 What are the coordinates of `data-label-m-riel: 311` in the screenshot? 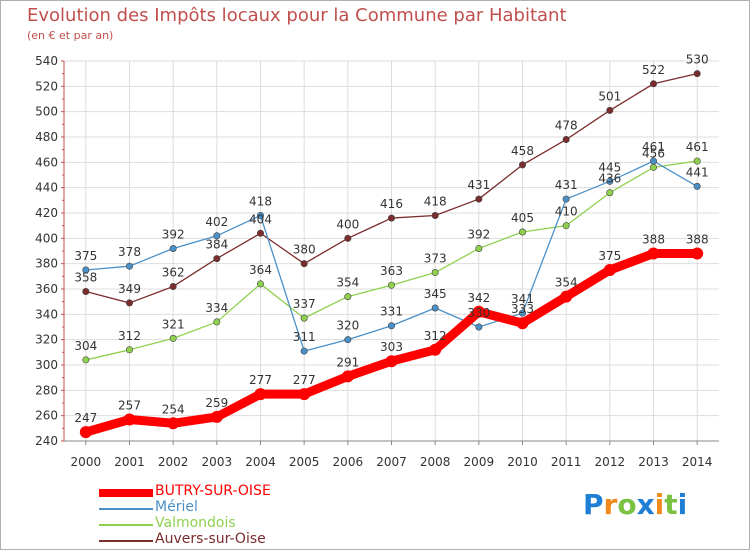 It's located at (304, 337).